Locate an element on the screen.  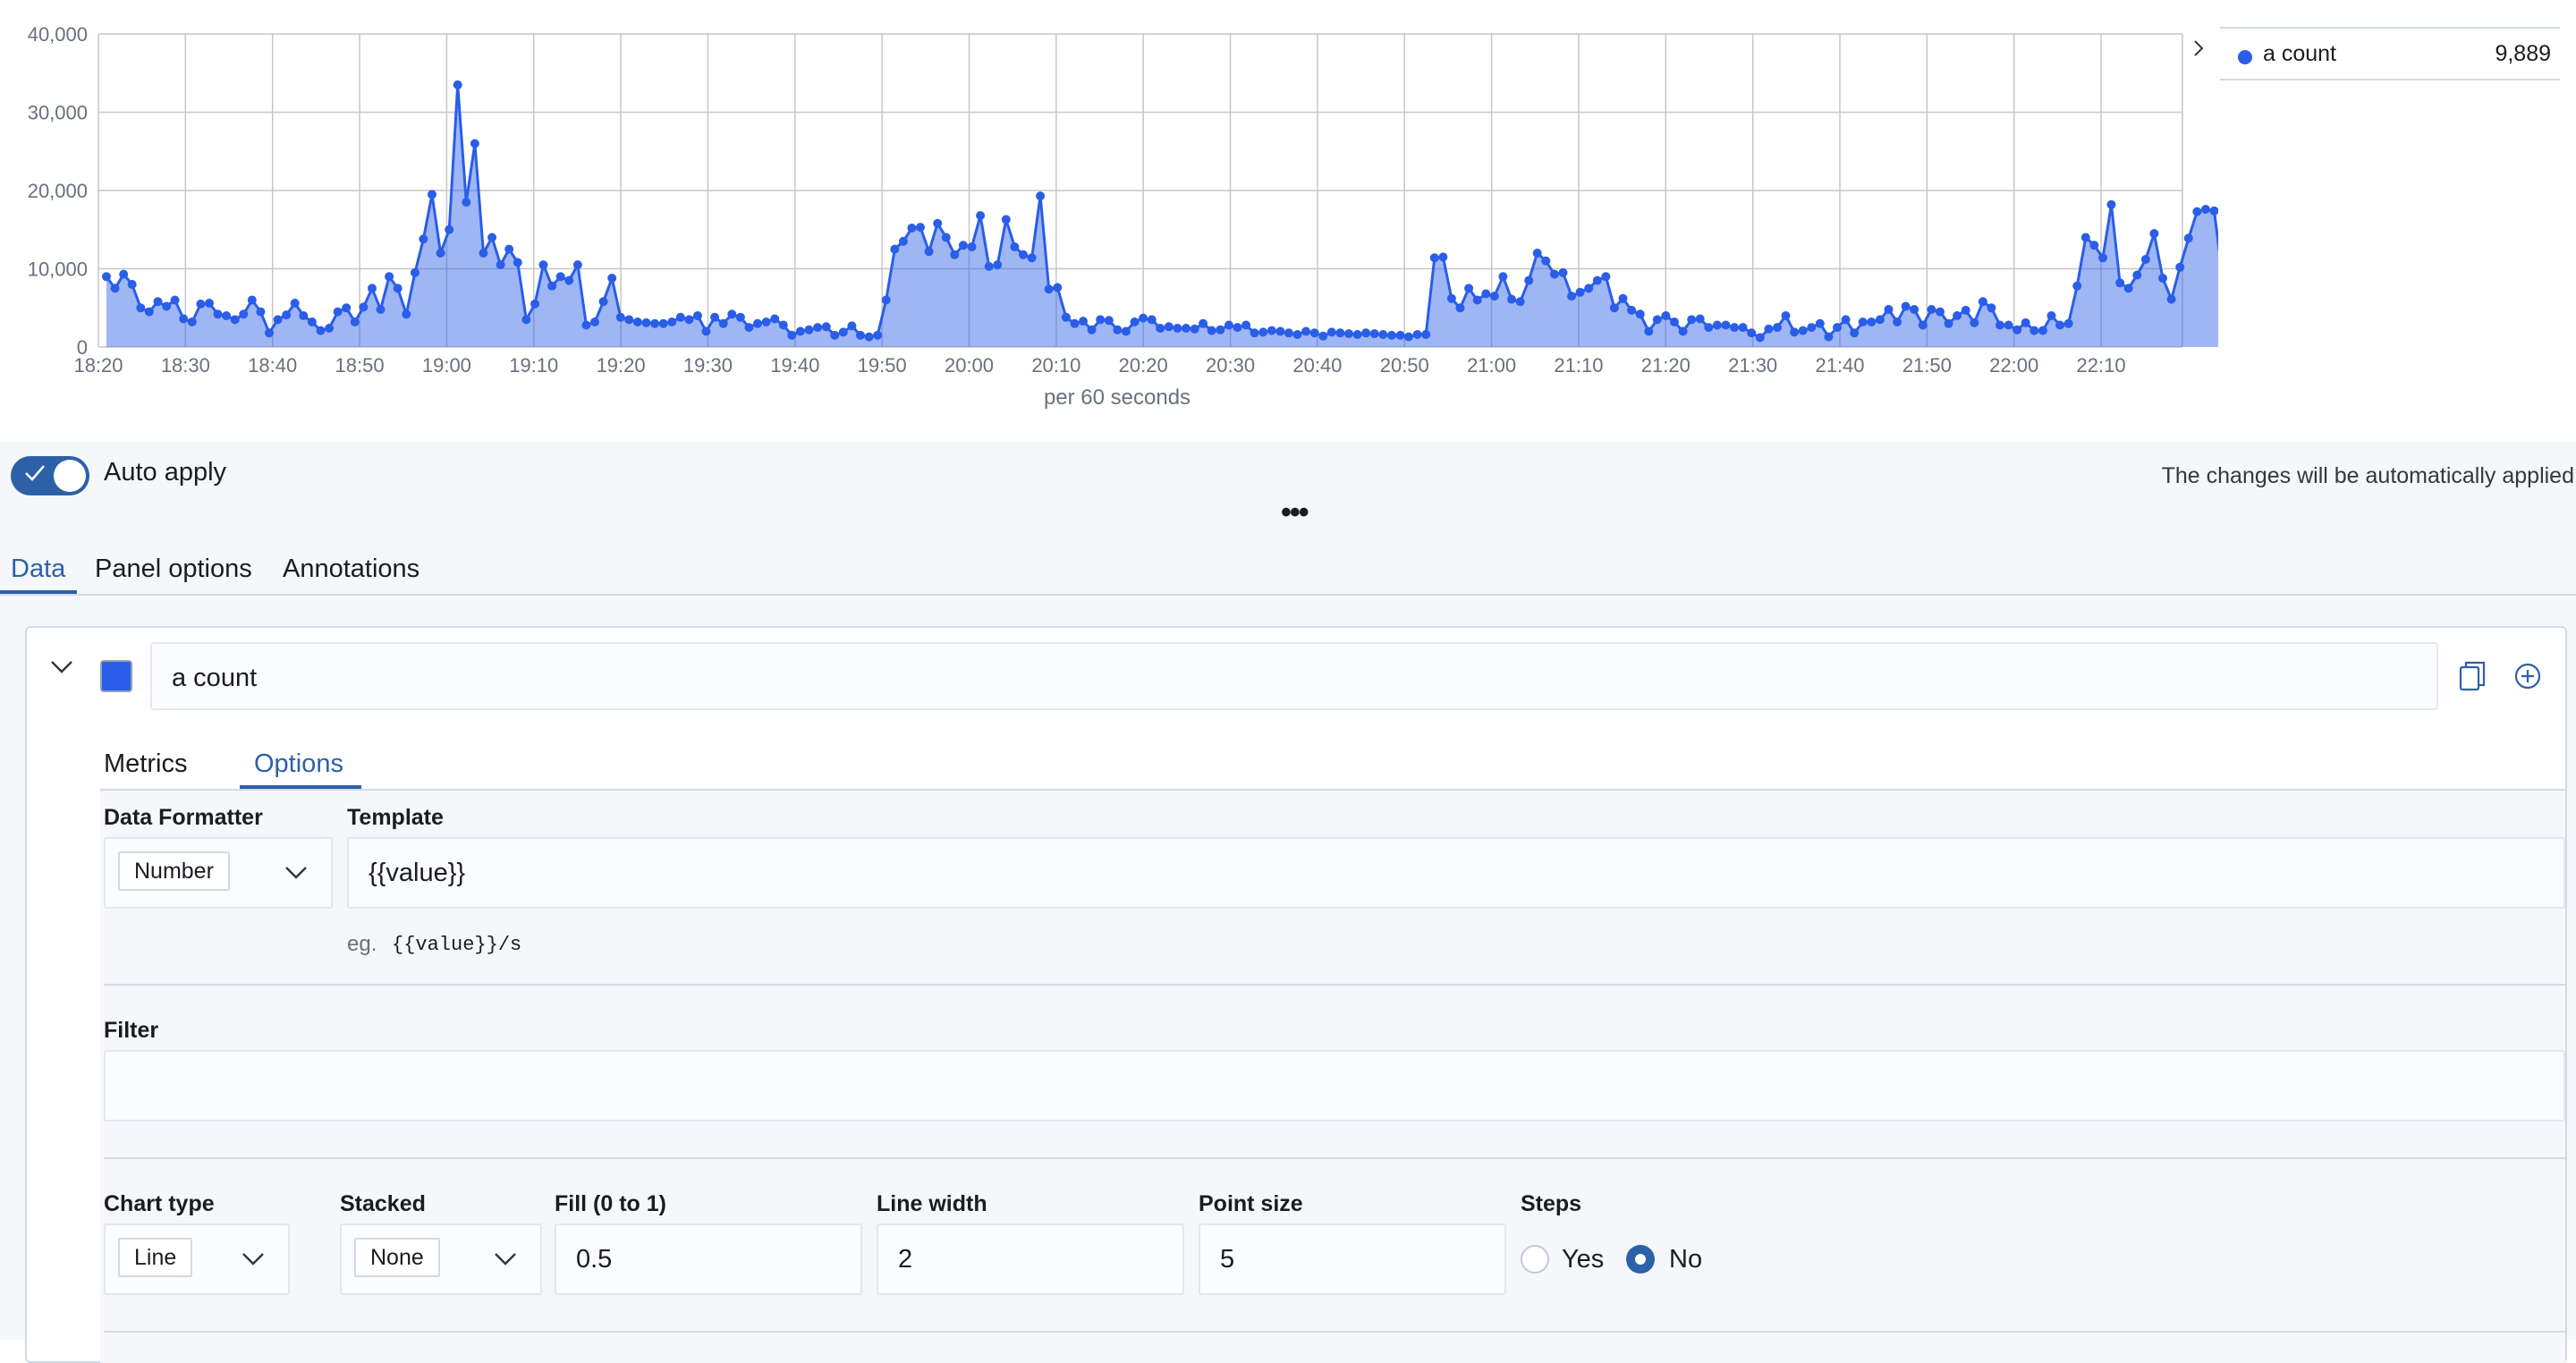
steps-yes-radio is located at coordinates (1535, 1260).